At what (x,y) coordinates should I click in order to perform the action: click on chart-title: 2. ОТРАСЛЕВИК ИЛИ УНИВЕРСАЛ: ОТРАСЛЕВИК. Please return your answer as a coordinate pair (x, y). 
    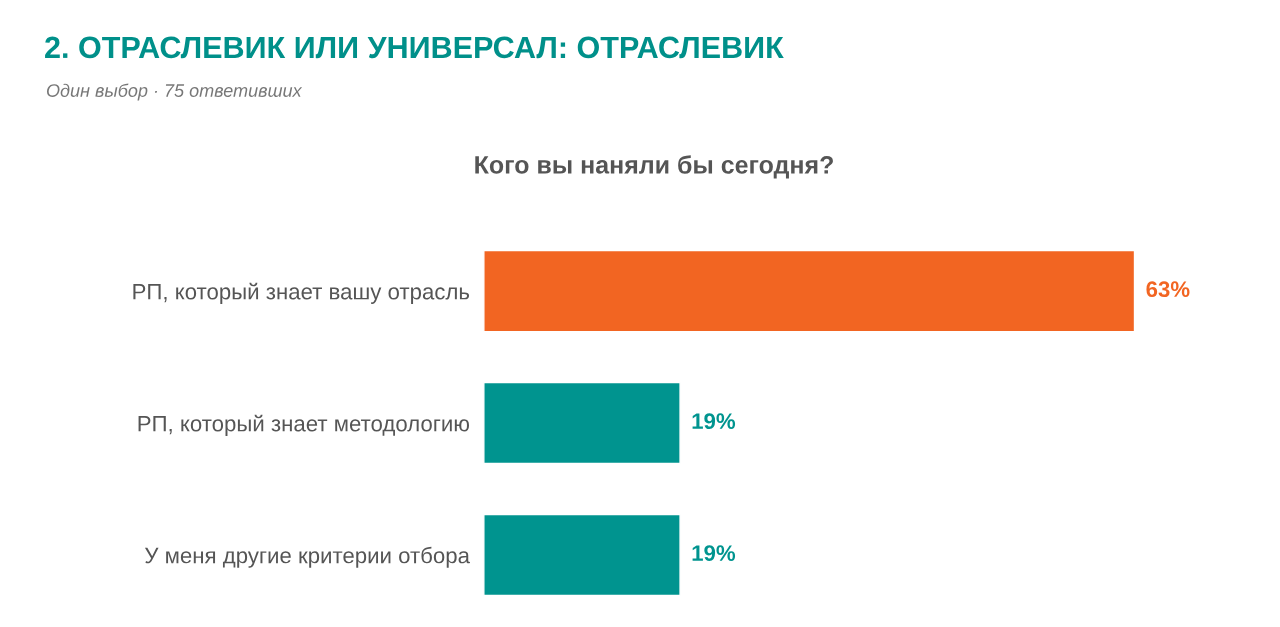
    Looking at the image, I should click on (414, 47).